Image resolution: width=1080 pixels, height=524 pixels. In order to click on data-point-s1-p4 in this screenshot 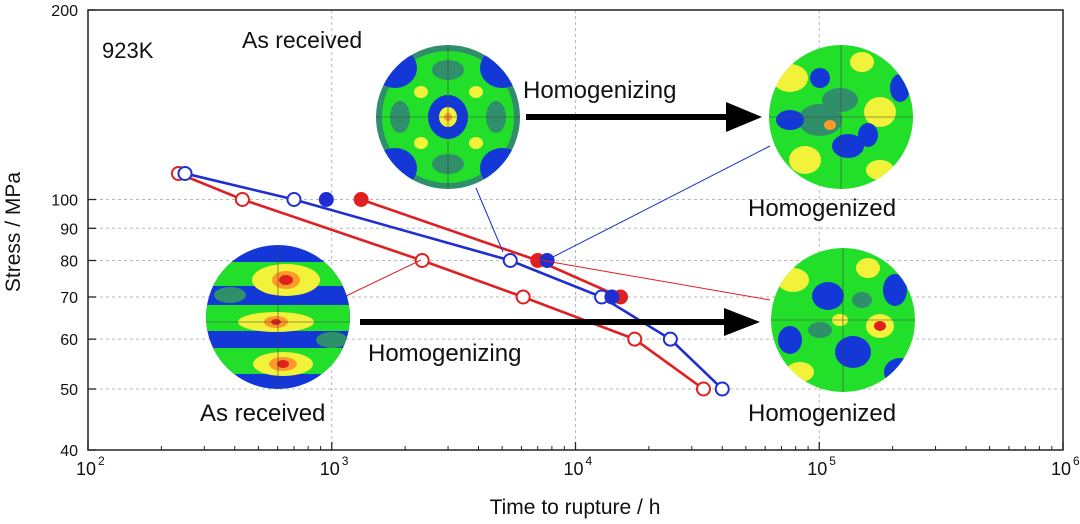, I will do `click(670, 339)`.